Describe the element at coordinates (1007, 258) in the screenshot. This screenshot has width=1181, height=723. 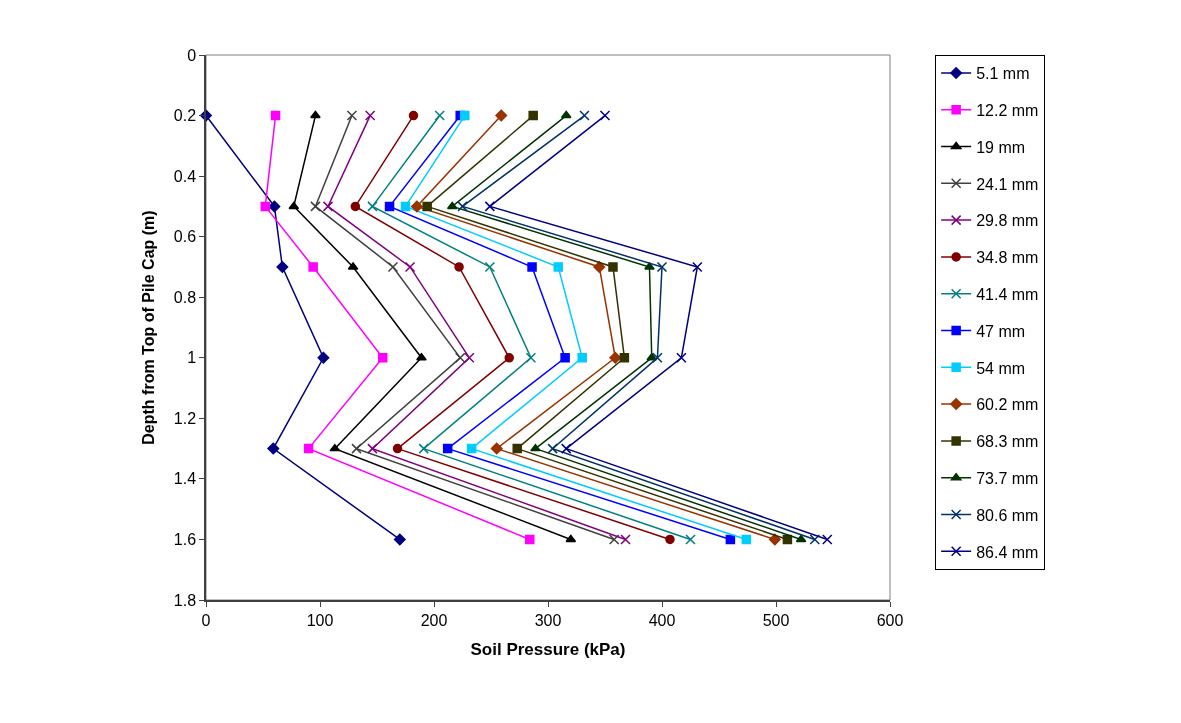
I see `legend-label: 34.8 mm` at that location.